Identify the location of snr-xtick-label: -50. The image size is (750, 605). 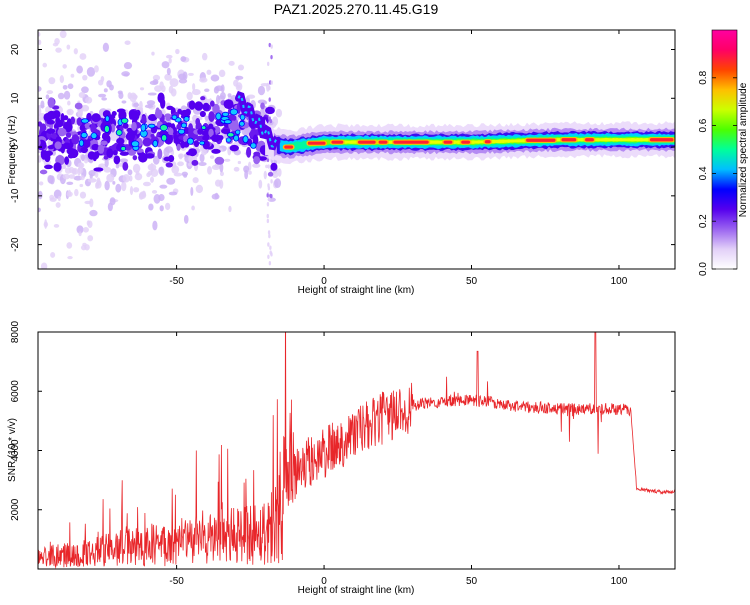
(176, 581).